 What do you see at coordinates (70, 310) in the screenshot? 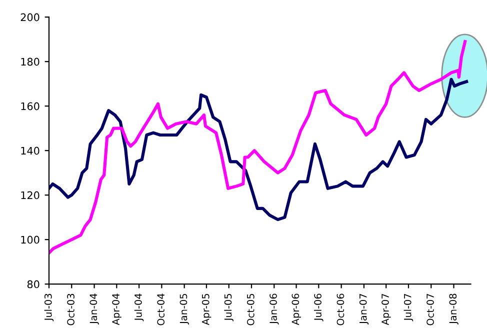
I see `x-tick-label: Oct-03` at bounding box center [70, 310].